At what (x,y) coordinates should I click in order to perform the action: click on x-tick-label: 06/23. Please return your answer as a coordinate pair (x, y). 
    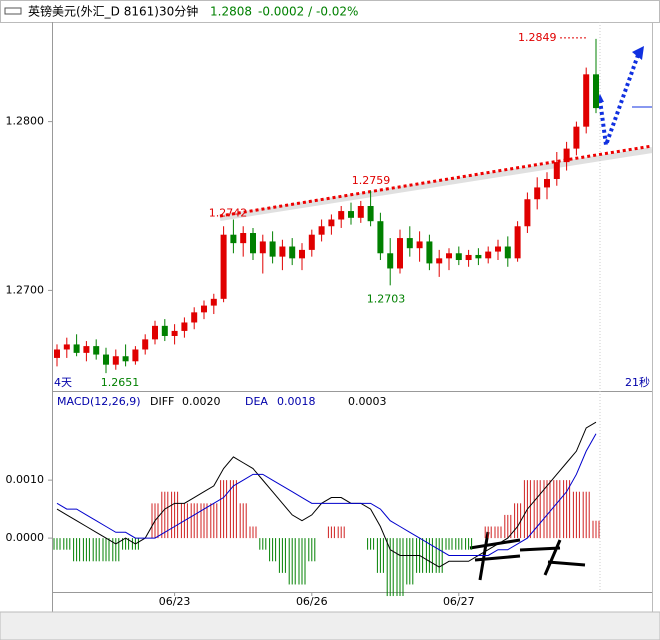
    Looking at the image, I should click on (175, 601).